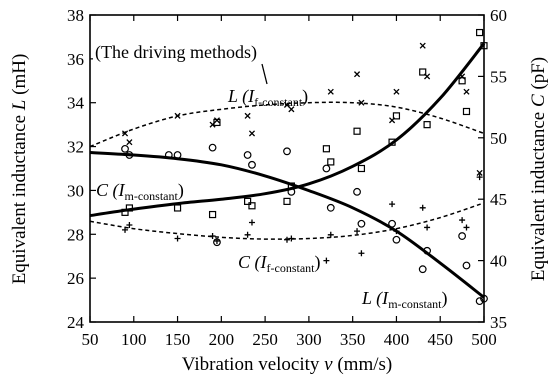 This screenshot has width=555, height=378. Describe the element at coordinates (498, 138) in the screenshot. I see `y-right-tick-label: 50` at that location.